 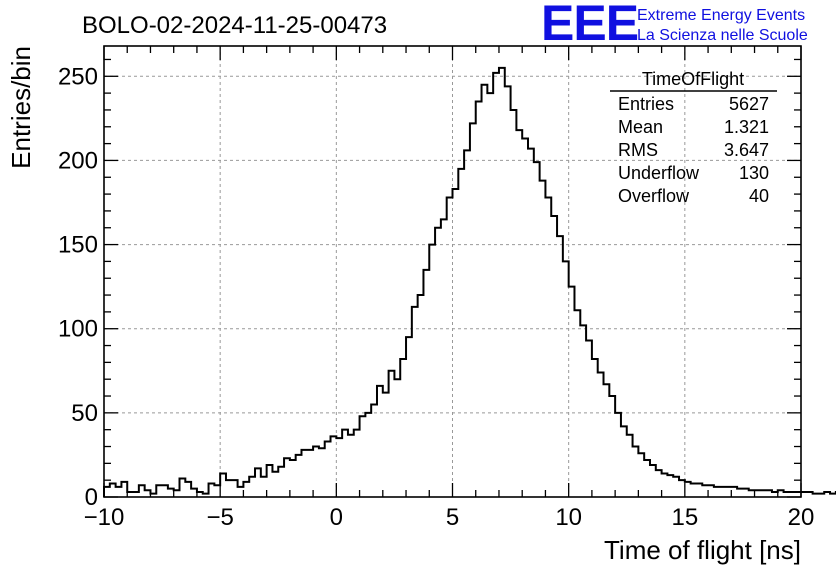 I want to click on stats-value-entries: 5627, so click(x=749, y=104).